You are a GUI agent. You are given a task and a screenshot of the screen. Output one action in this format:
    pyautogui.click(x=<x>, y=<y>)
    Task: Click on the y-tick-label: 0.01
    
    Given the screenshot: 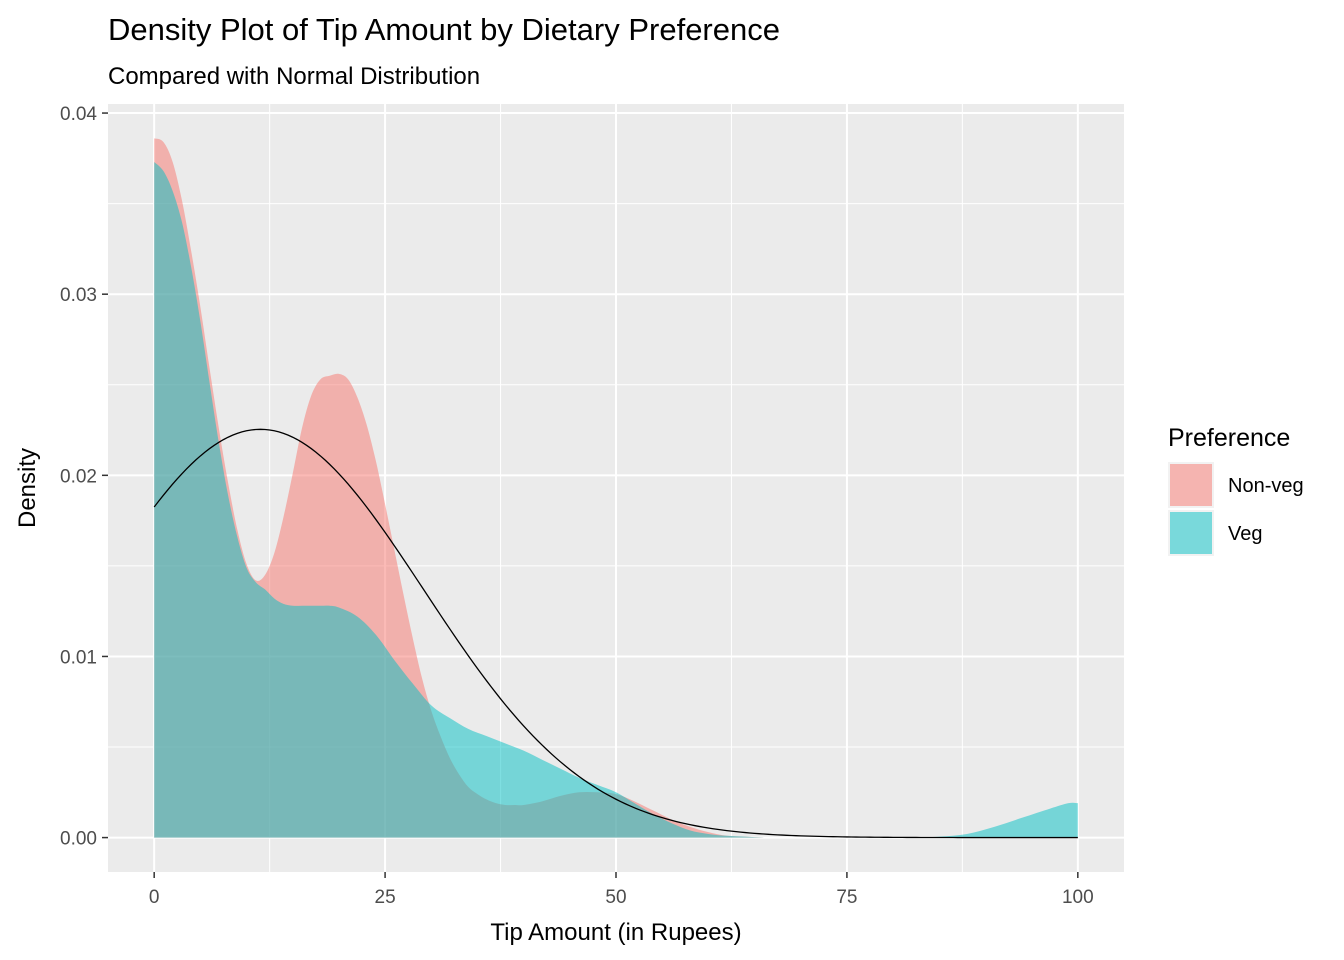 What is the action you would take?
    pyautogui.click(x=78, y=657)
    